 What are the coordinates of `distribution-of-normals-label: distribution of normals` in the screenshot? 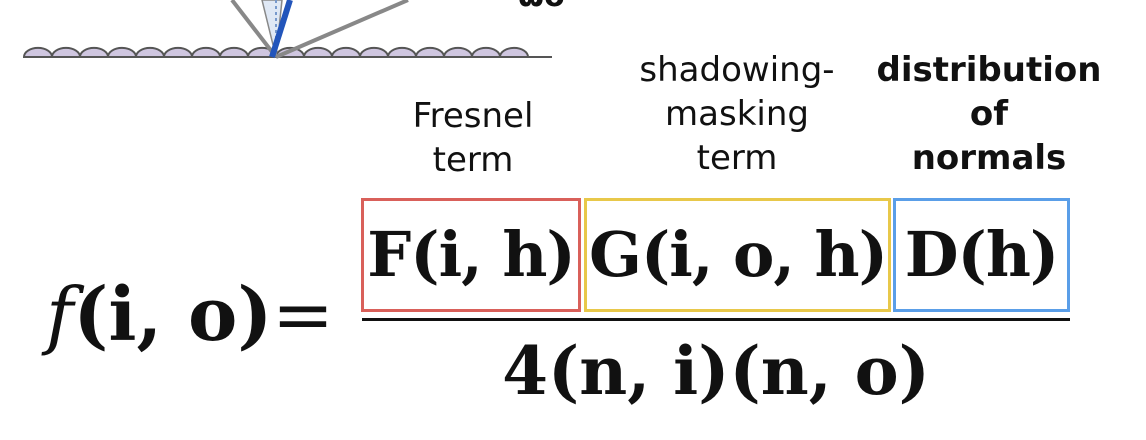 It's located at (989, 114).